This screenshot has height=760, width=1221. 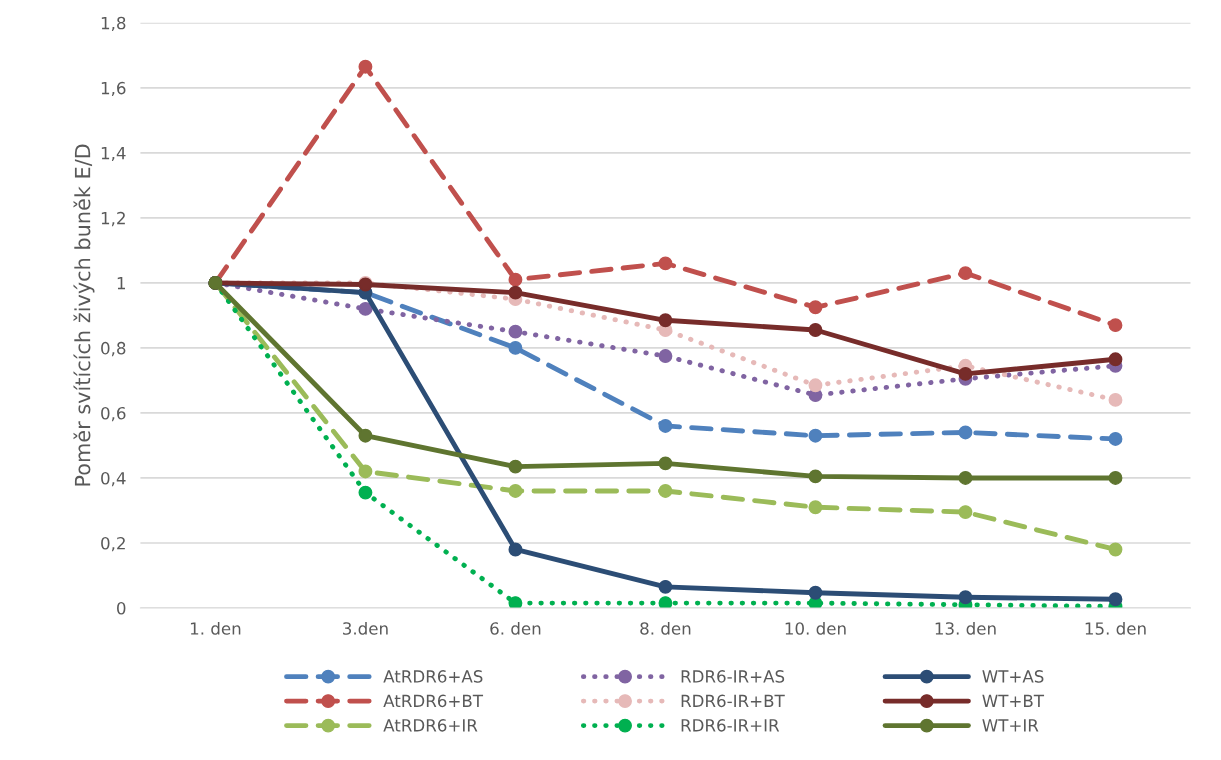 What do you see at coordinates (730, 725) in the screenshot?
I see `legend-label: RDR6-IR+IR` at bounding box center [730, 725].